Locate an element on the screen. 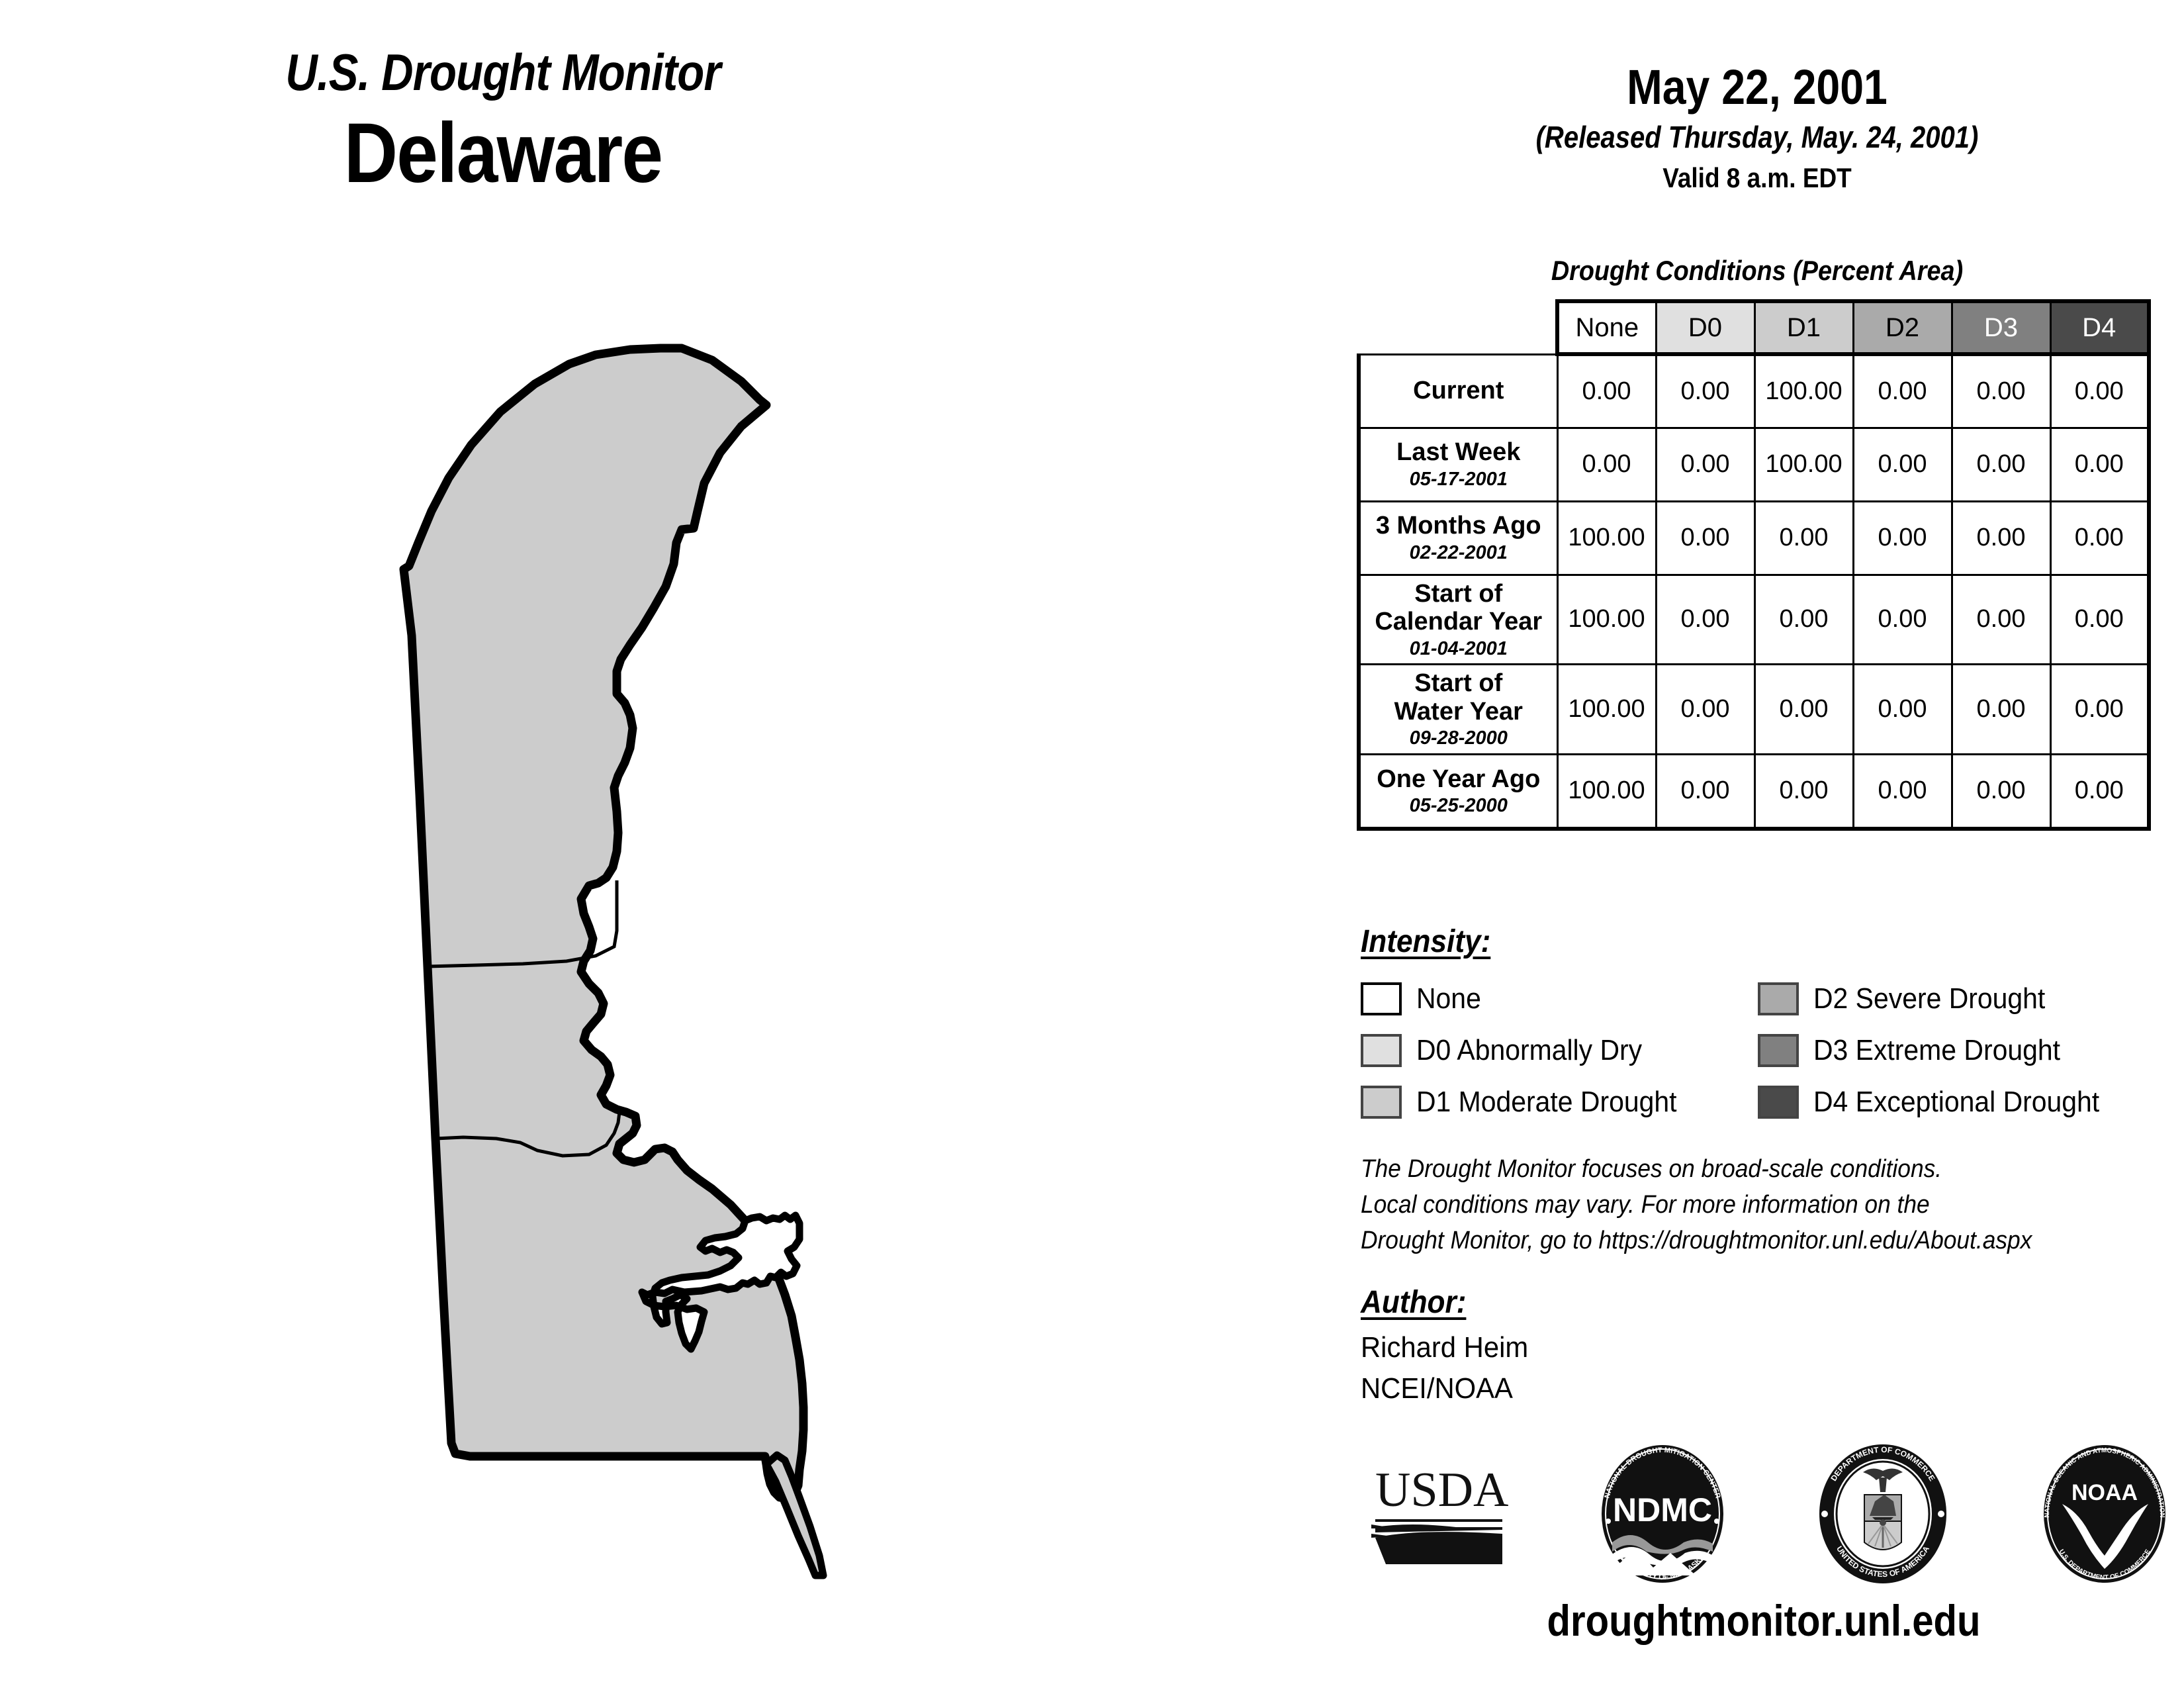  column-header-d4: D4 is located at coordinates (2100, 327).